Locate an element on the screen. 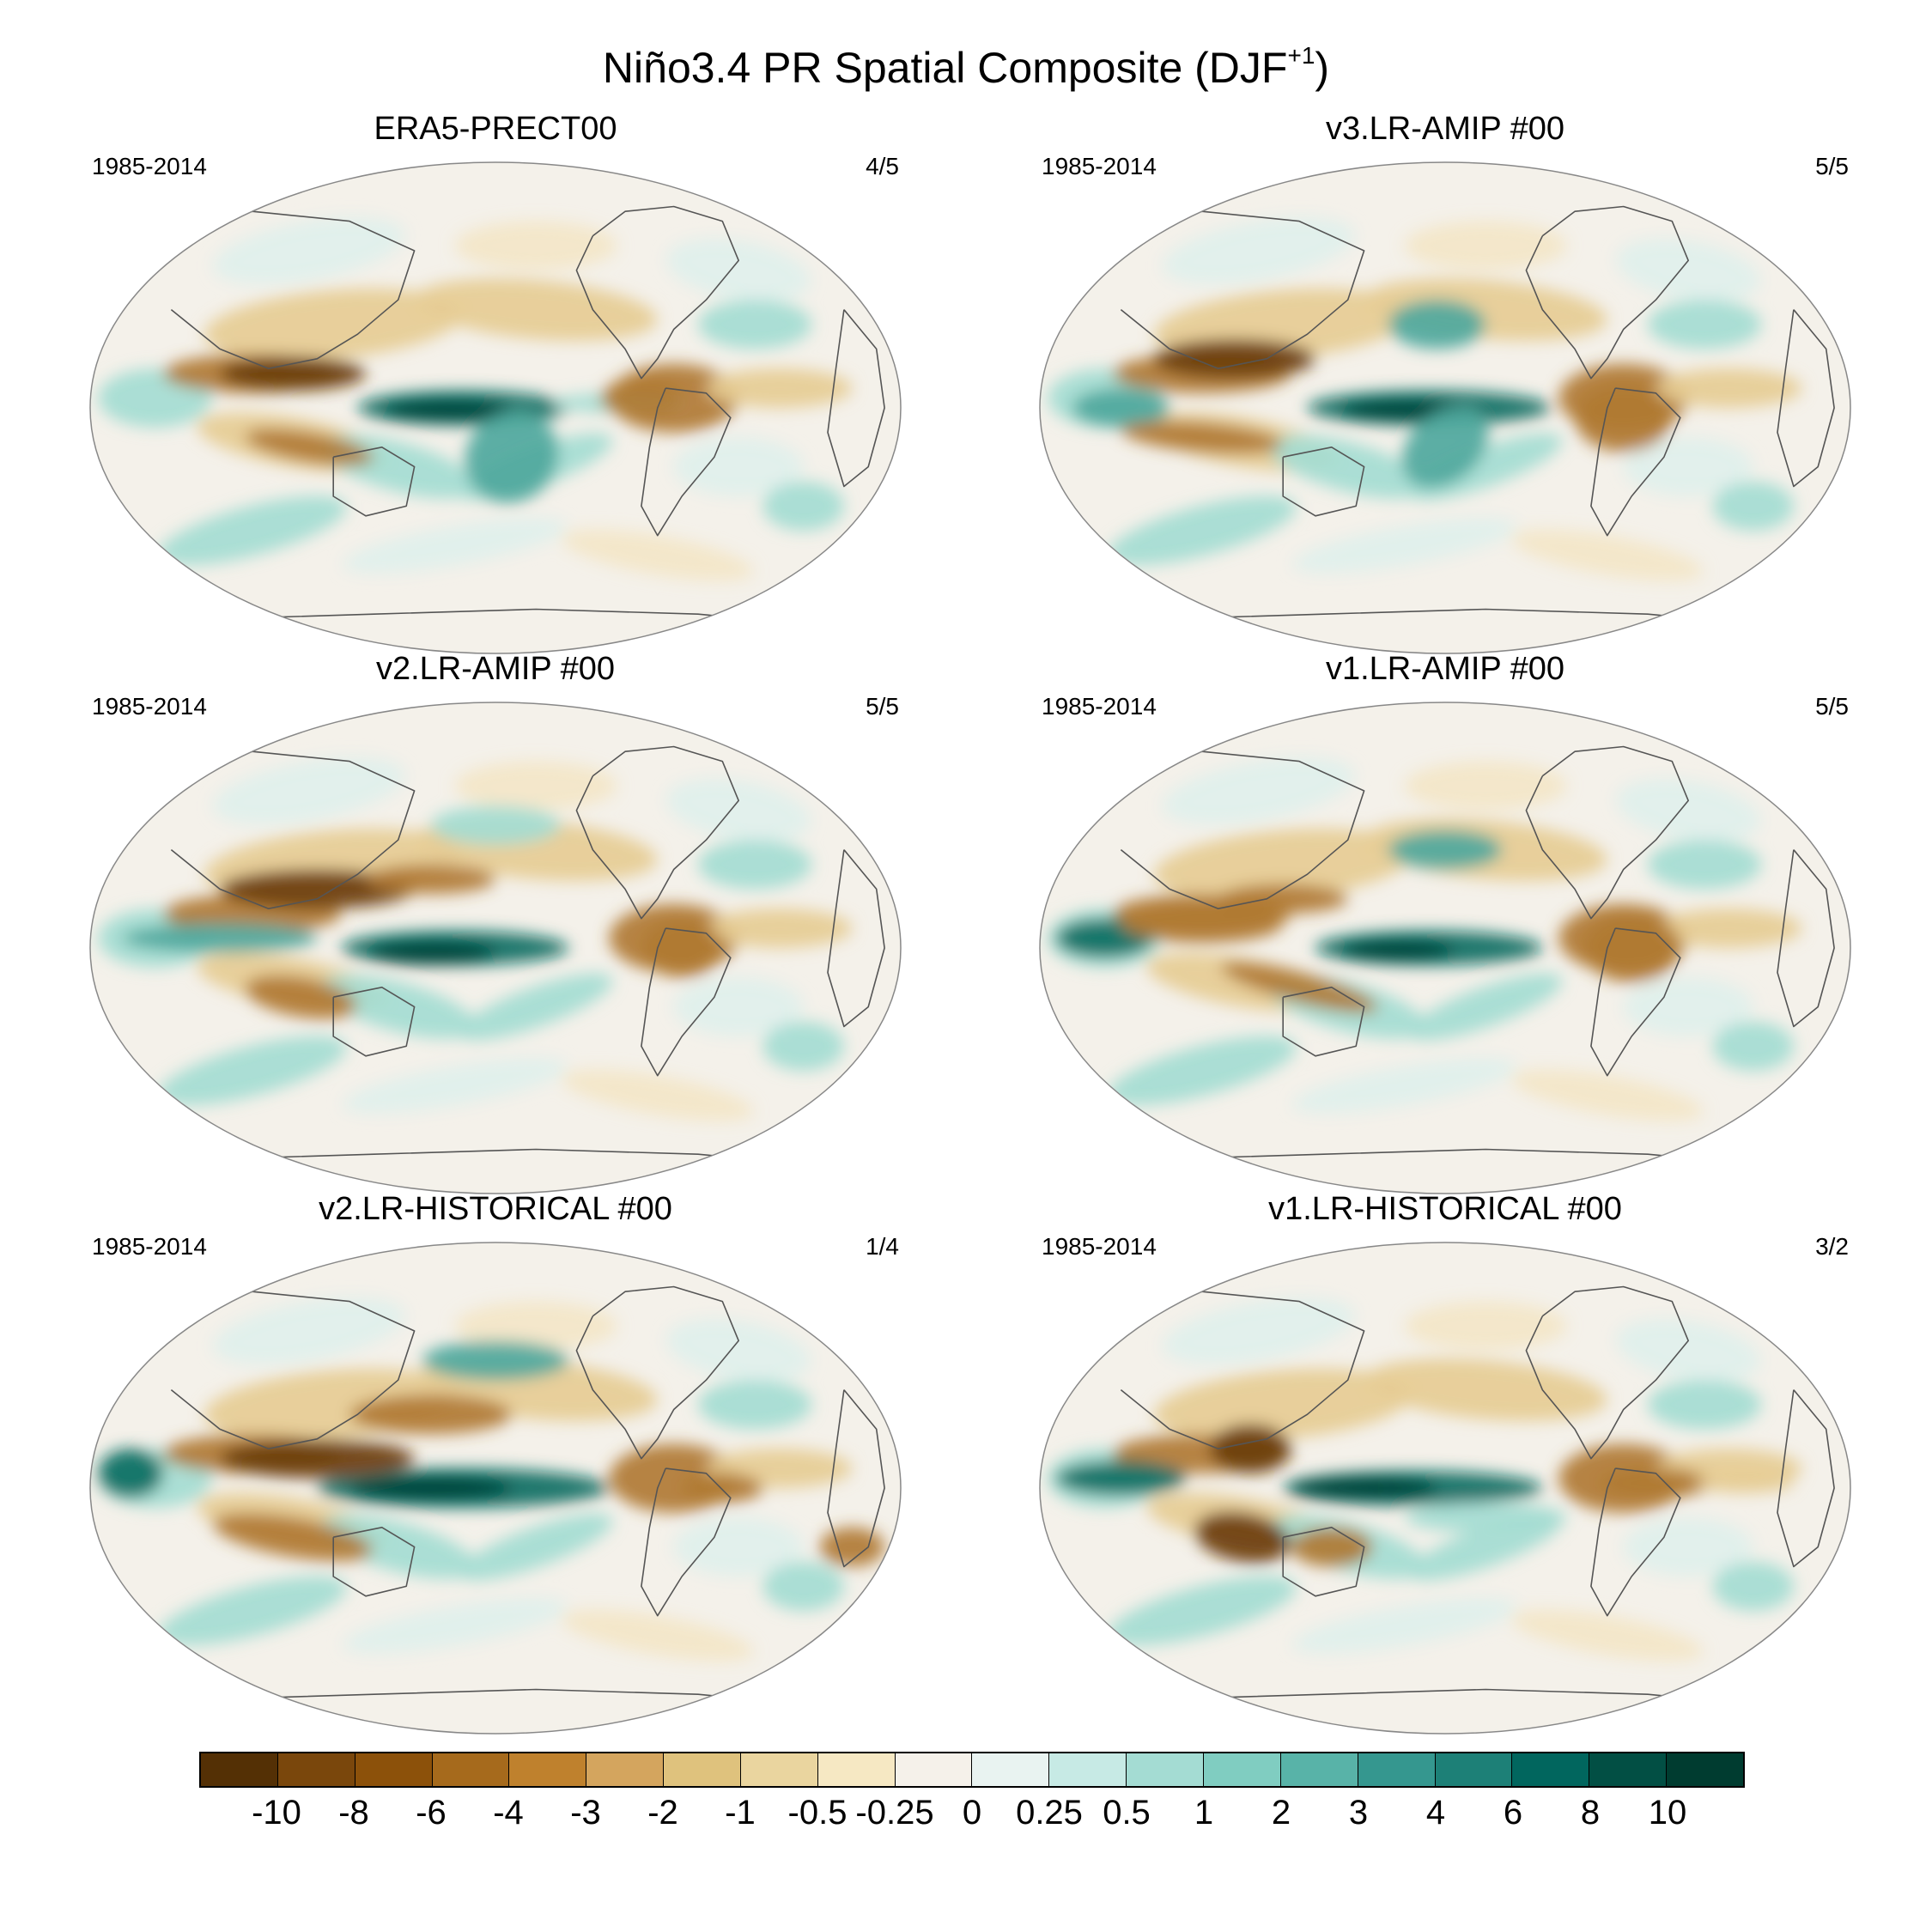  colorbar-tick-label: 4 is located at coordinates (1436, 1813).